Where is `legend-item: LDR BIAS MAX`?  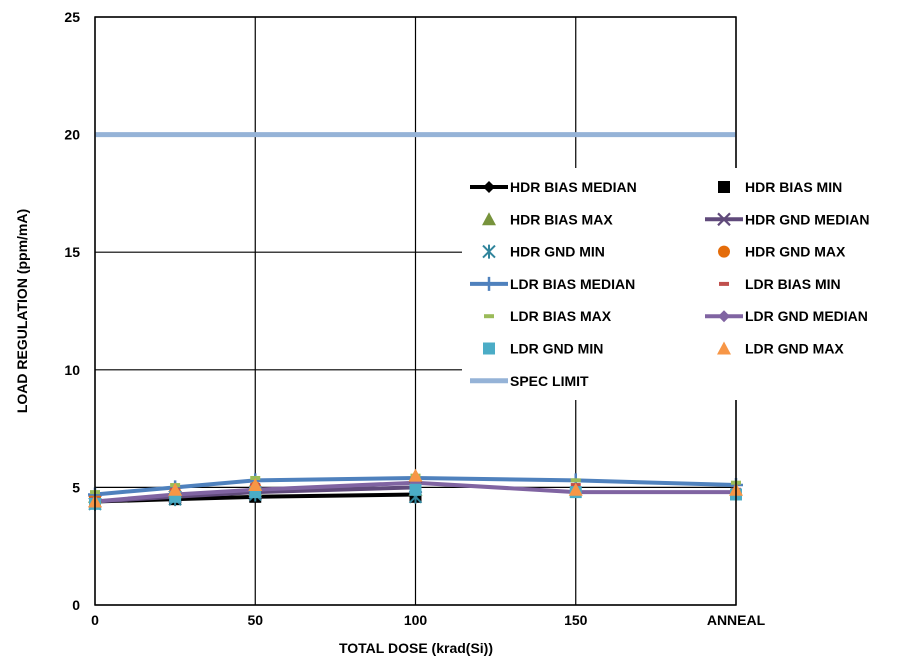 legend-item: LDR BIAS MAX is located at coordinates (548, 316).